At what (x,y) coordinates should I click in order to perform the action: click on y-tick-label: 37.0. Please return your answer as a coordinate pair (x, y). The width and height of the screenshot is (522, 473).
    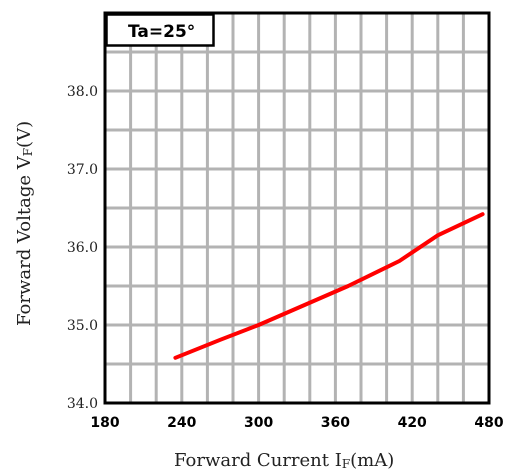
    Looking at the image, I should click on (82, 170).